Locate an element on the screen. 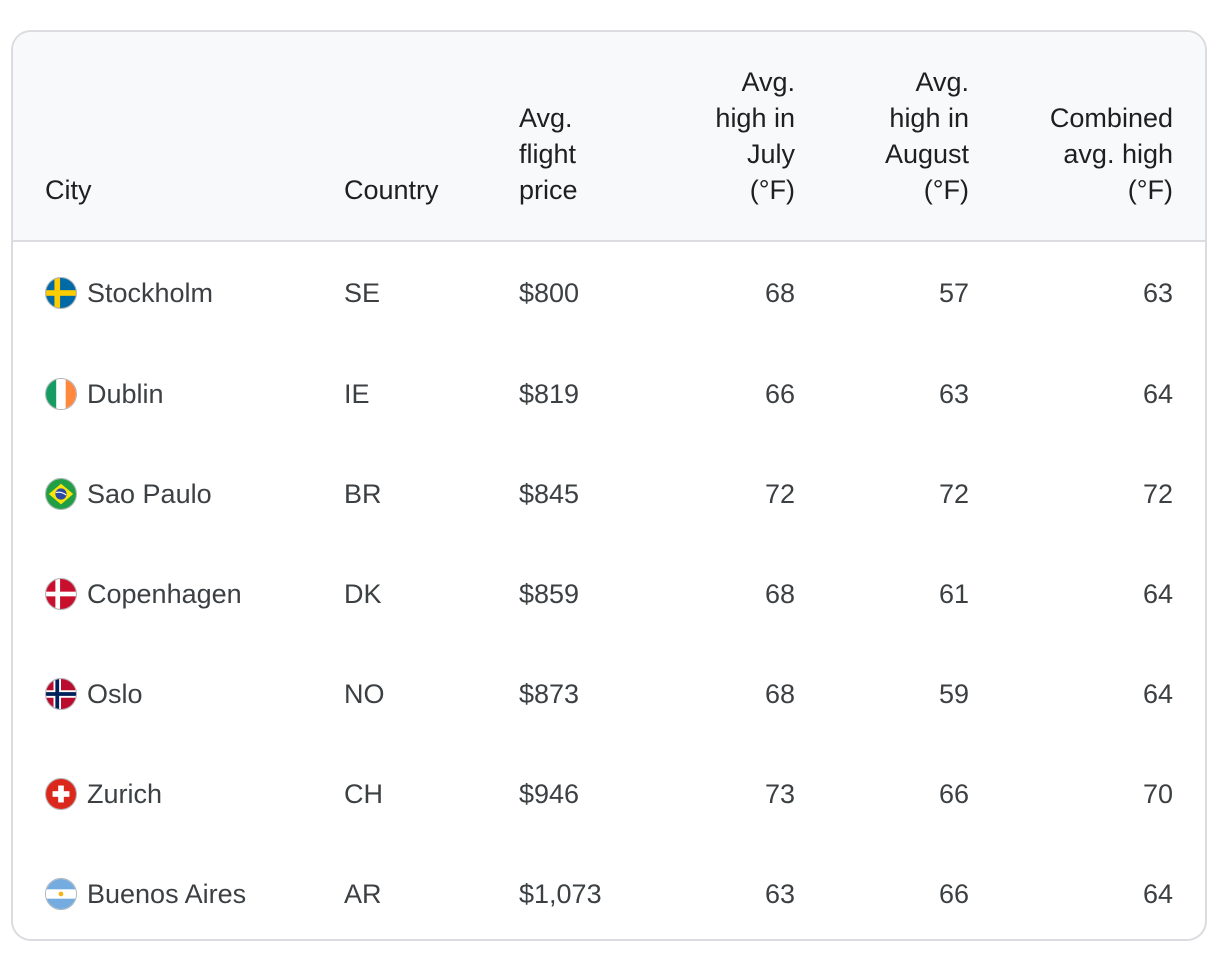  header-high-july: Avg. high in July (°F) is located at coordinates (732, 137).